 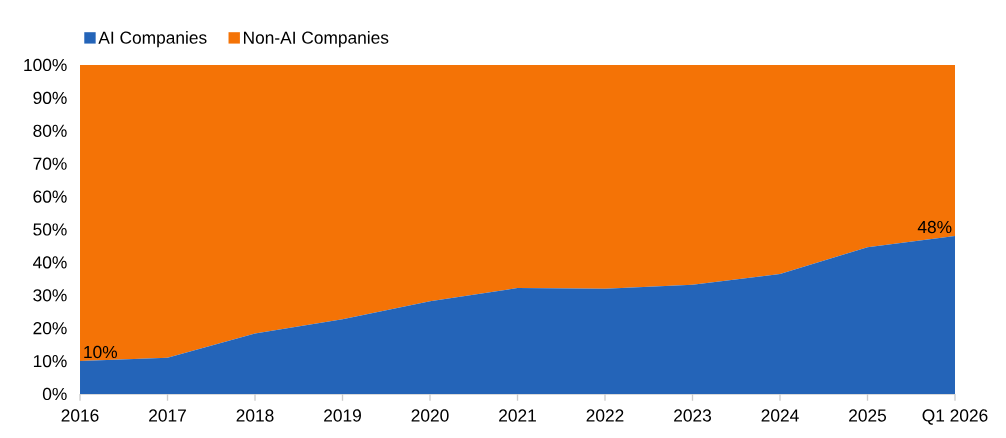 I want to click on legend-label: AI Companies, so click(x=152, y=39).